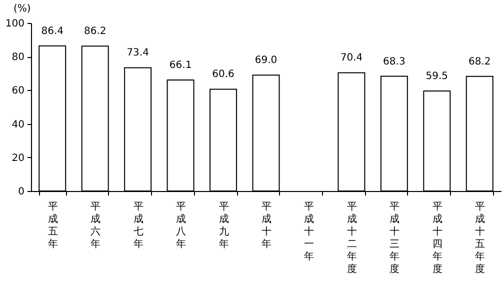 This screenshot has width=504, height=282. What do you see at coordinates (18, 124) in the screenshot?
I see `y-tick-label: 40` at bounding box center [18, 124].